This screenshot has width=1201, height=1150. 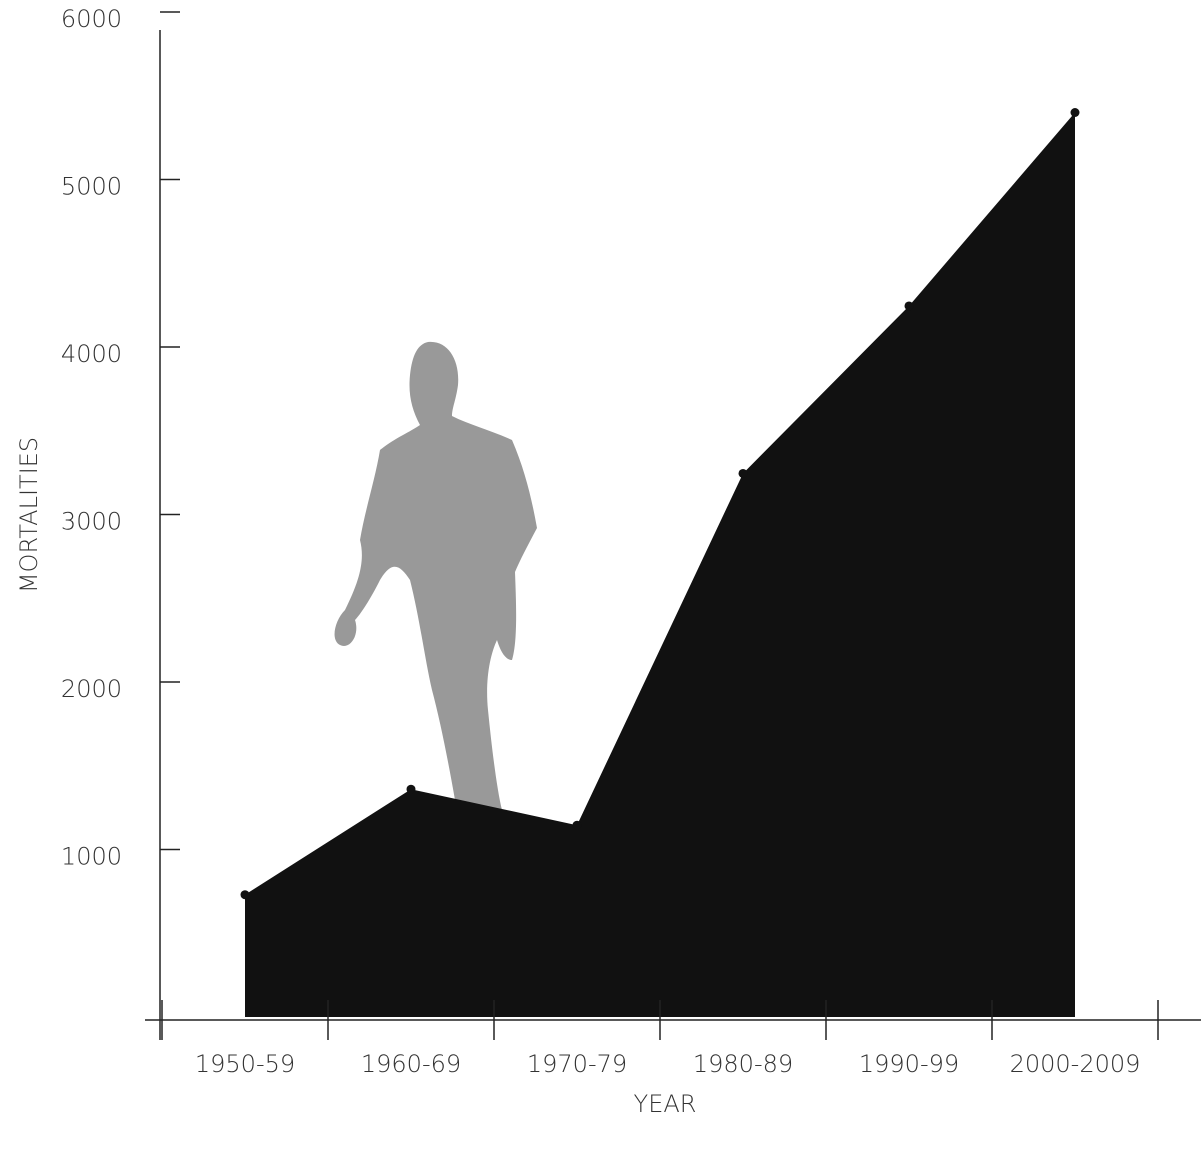 I want to click on x-axis-label: YEAR, so click(x=665, y=1104).